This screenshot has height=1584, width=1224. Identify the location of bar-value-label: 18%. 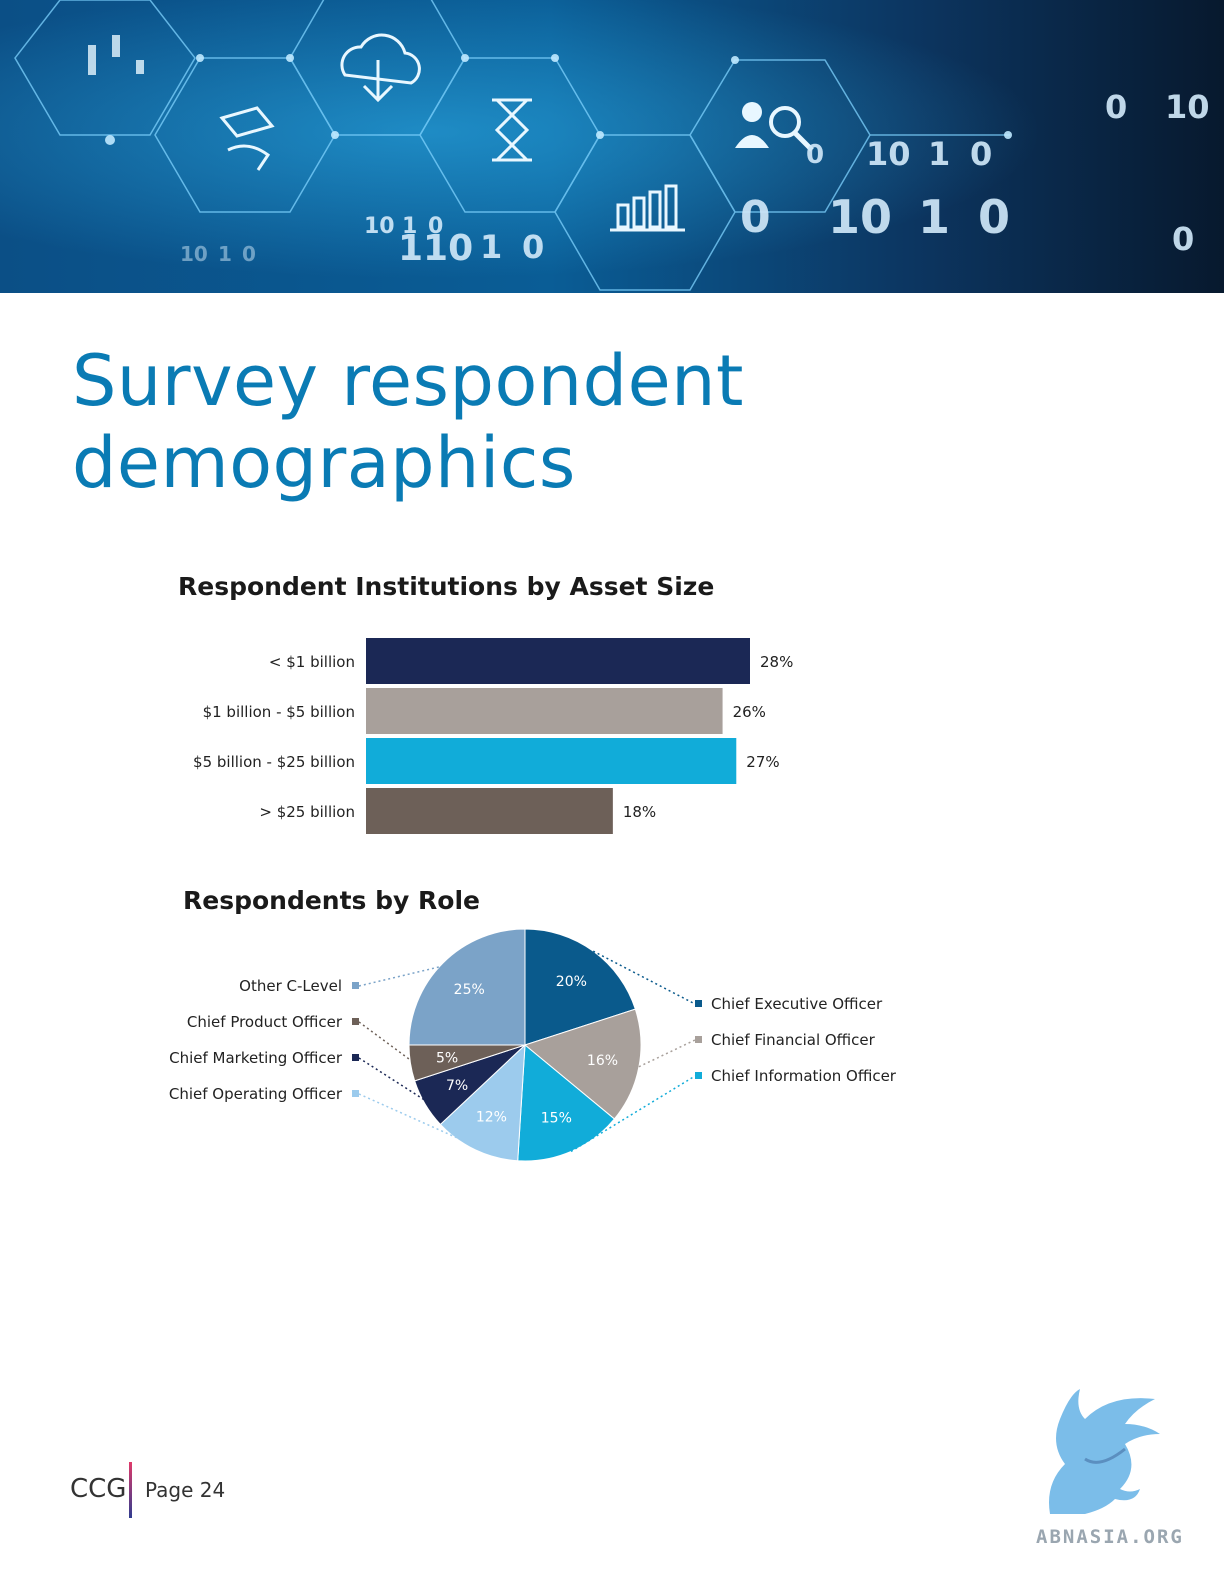
(639, 812).